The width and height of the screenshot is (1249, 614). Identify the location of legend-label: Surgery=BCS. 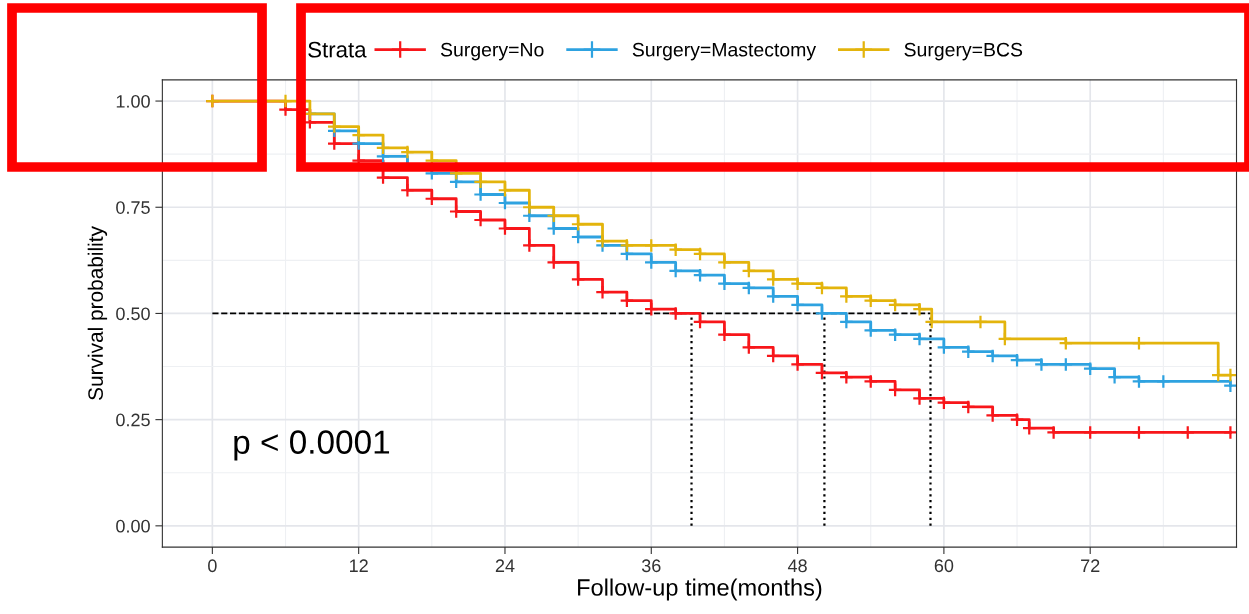
(963, 51).